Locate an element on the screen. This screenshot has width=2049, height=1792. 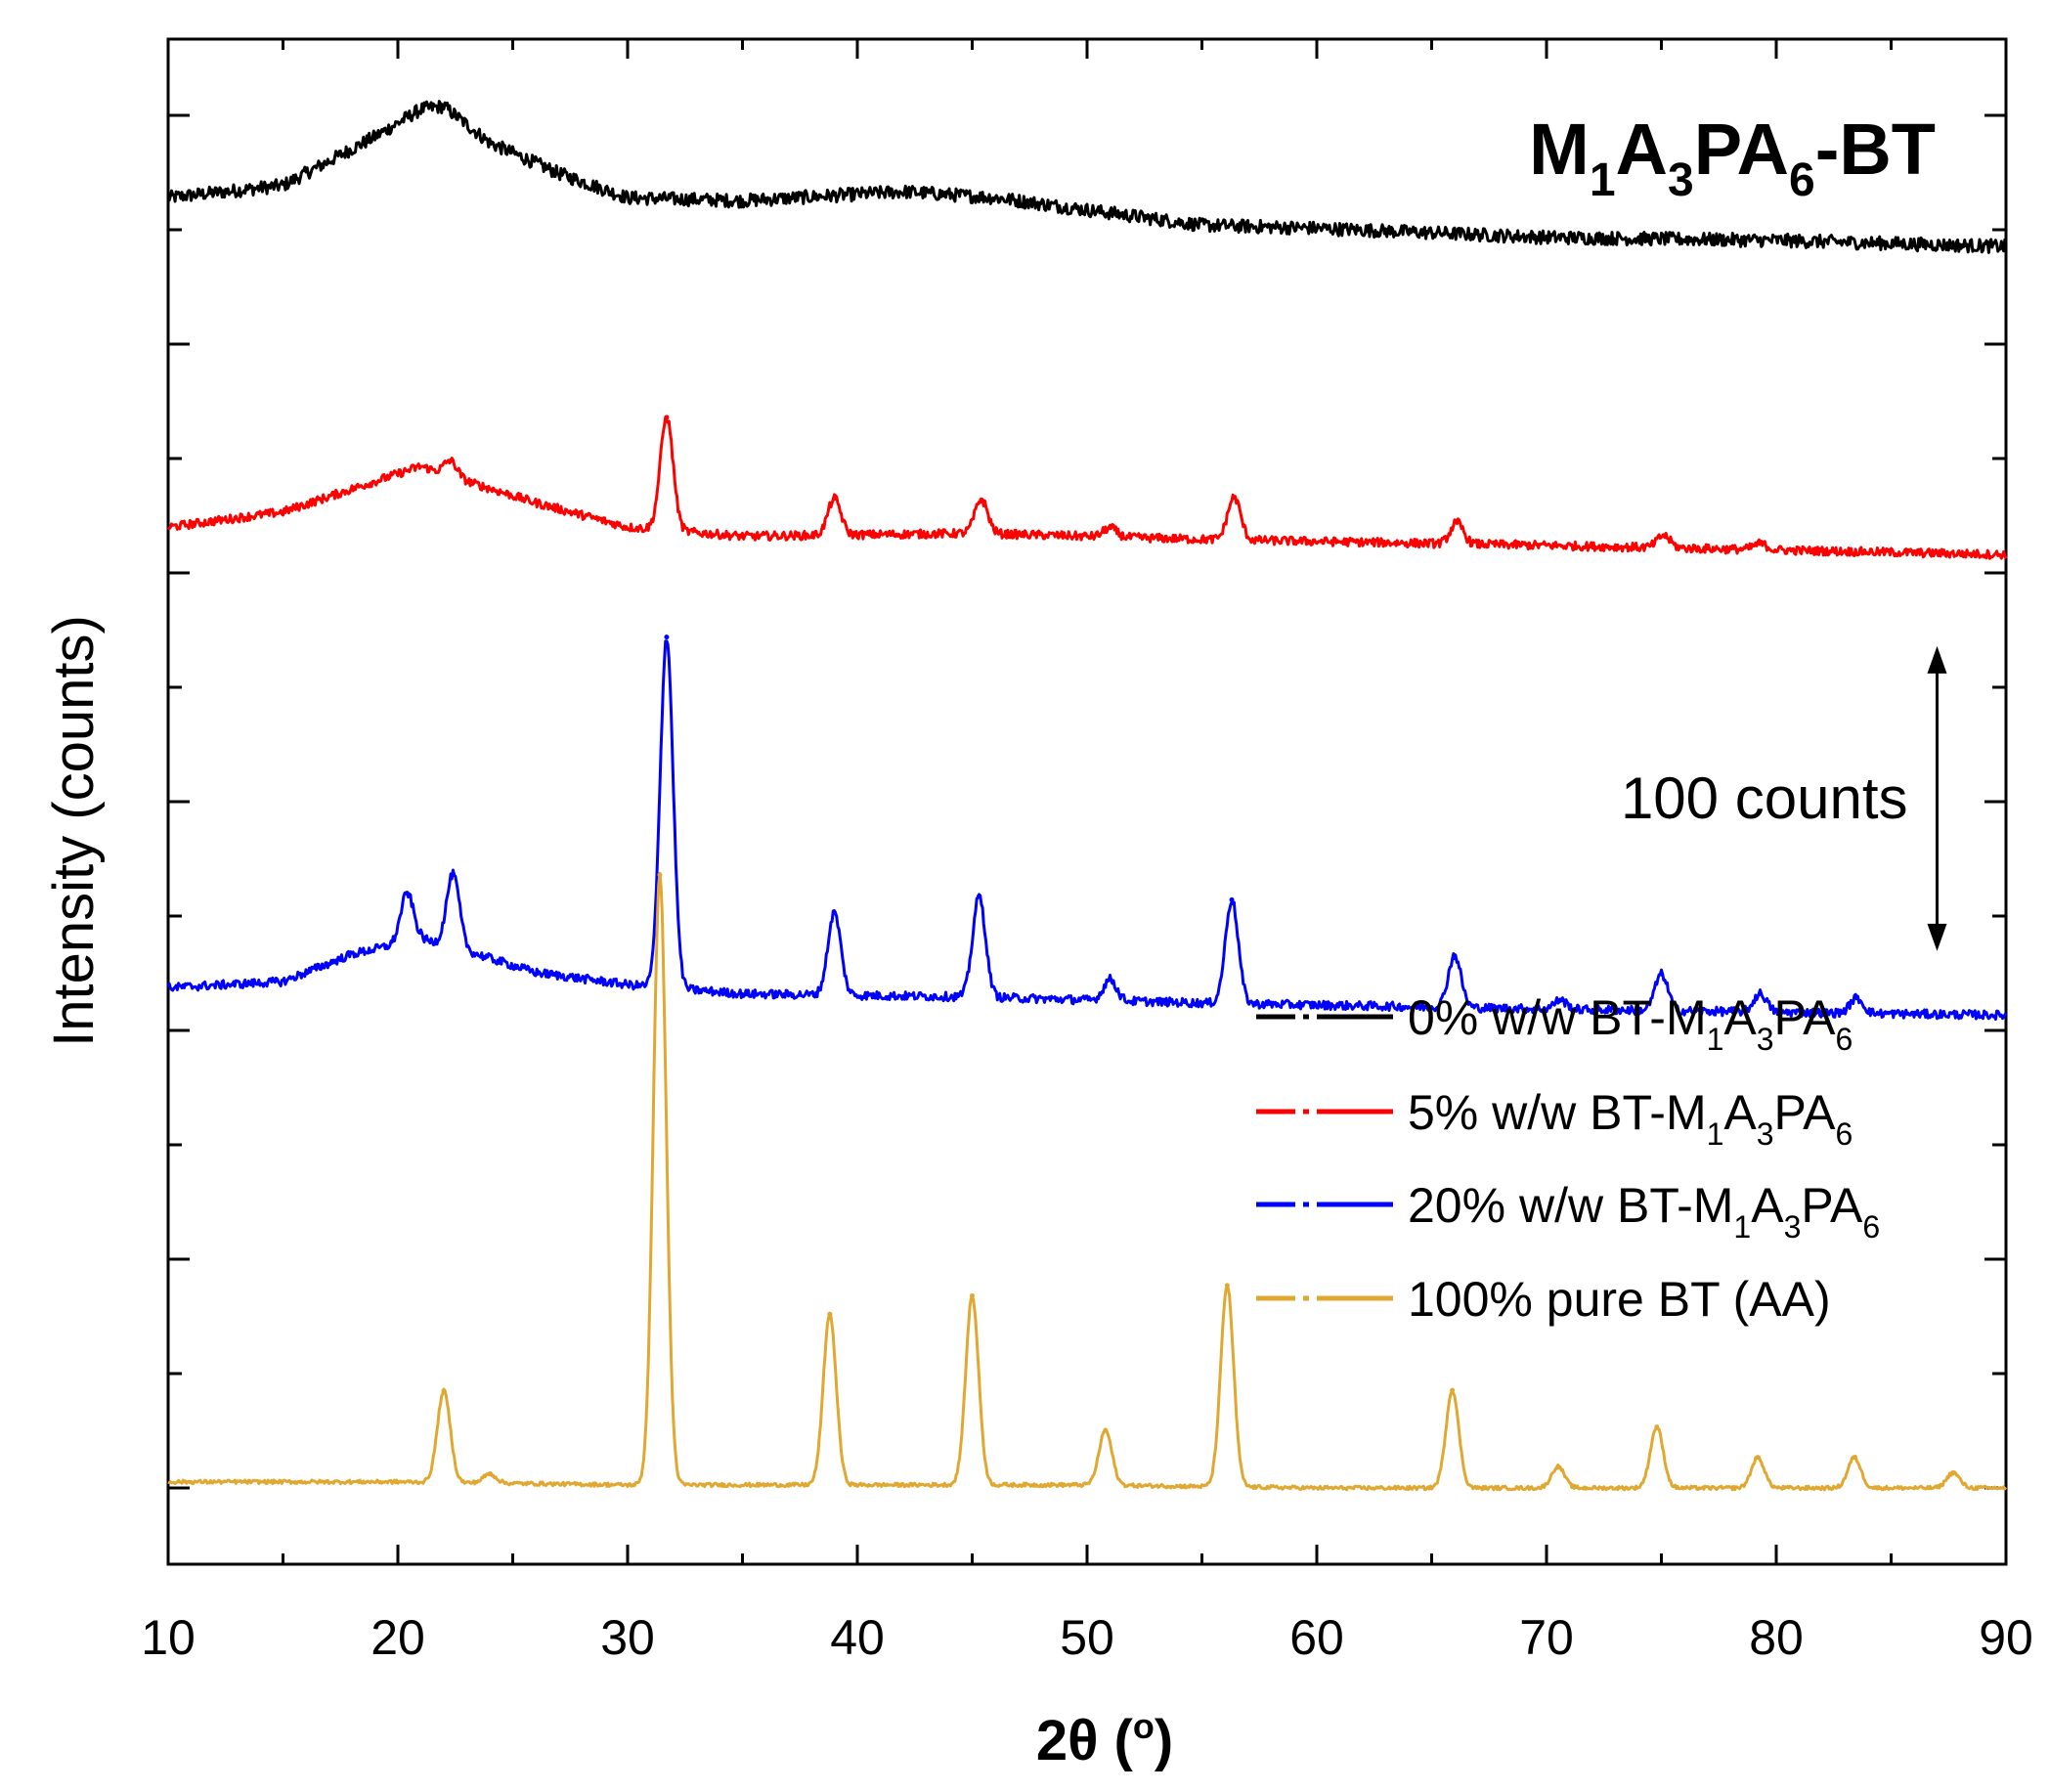
x-axis-label: 2θ (o) is located at coordinates (1105, 1739).